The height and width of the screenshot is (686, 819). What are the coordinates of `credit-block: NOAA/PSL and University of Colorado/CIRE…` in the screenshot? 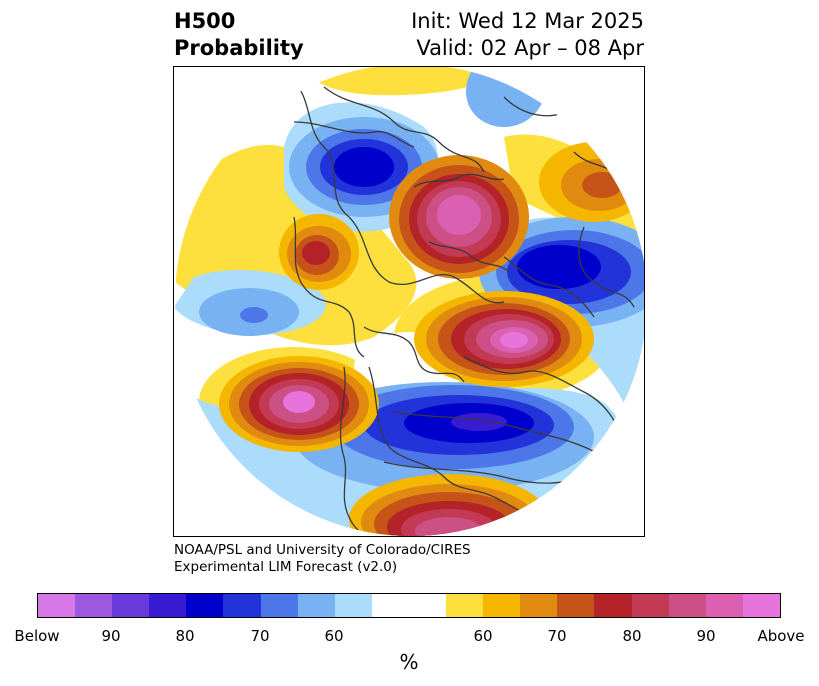 It's located at (322, 559).